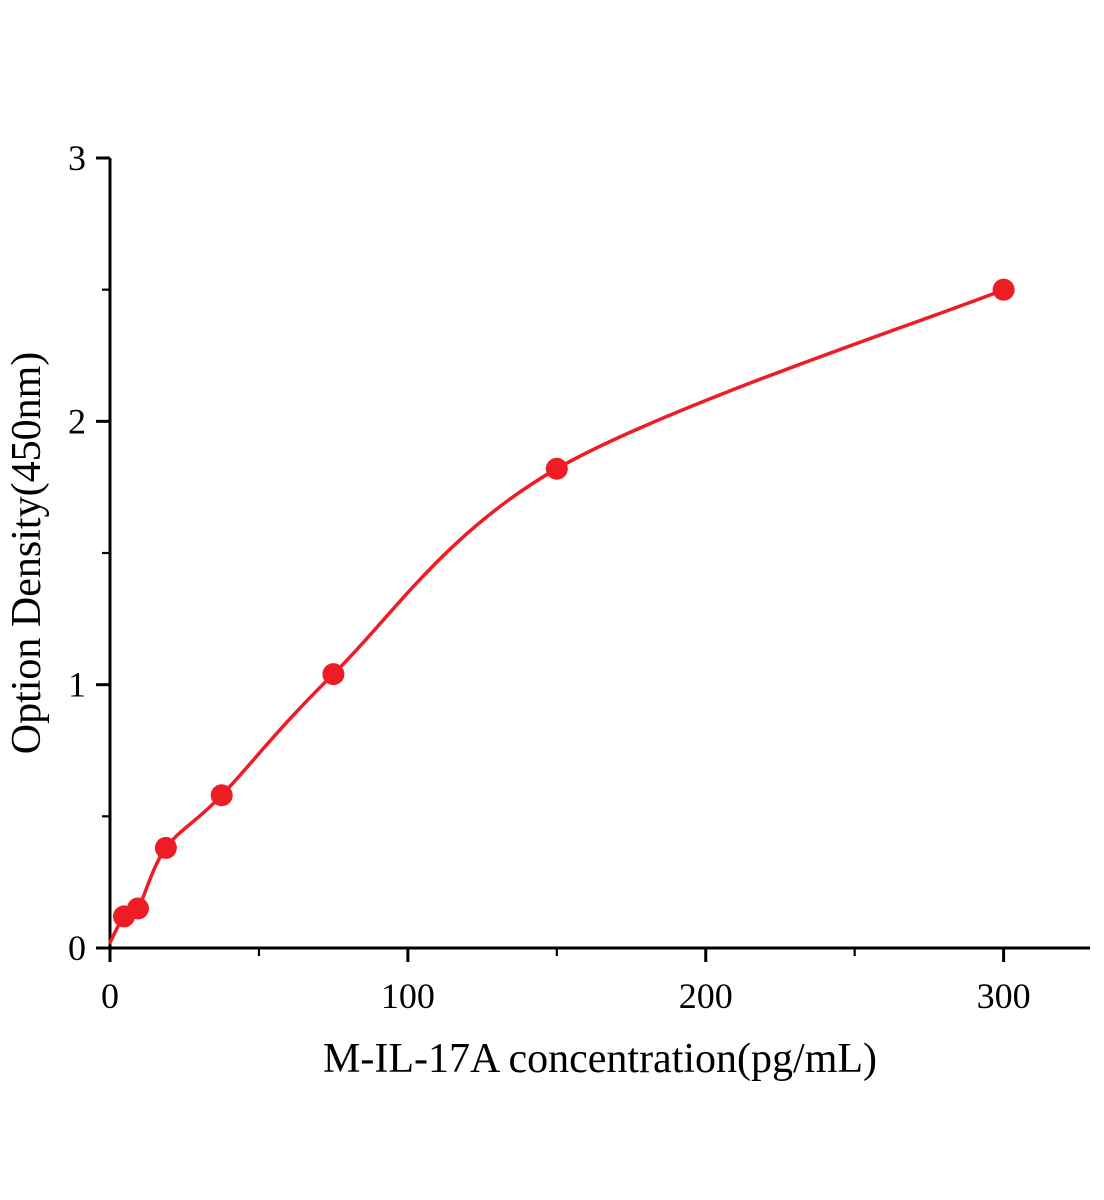 This screenshot has height=1200, width=1104. What do you see at coordinates (77, 421) in the screenshot?
I see `svg-text: 2` at bounding box center [77, 421].